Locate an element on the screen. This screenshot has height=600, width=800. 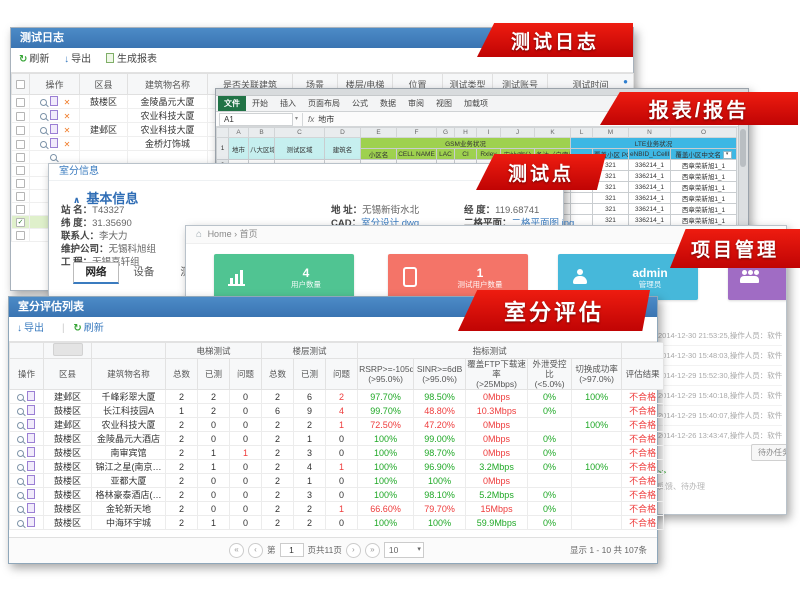
gsm-sub: LAC is located at coordinates (445, 154).